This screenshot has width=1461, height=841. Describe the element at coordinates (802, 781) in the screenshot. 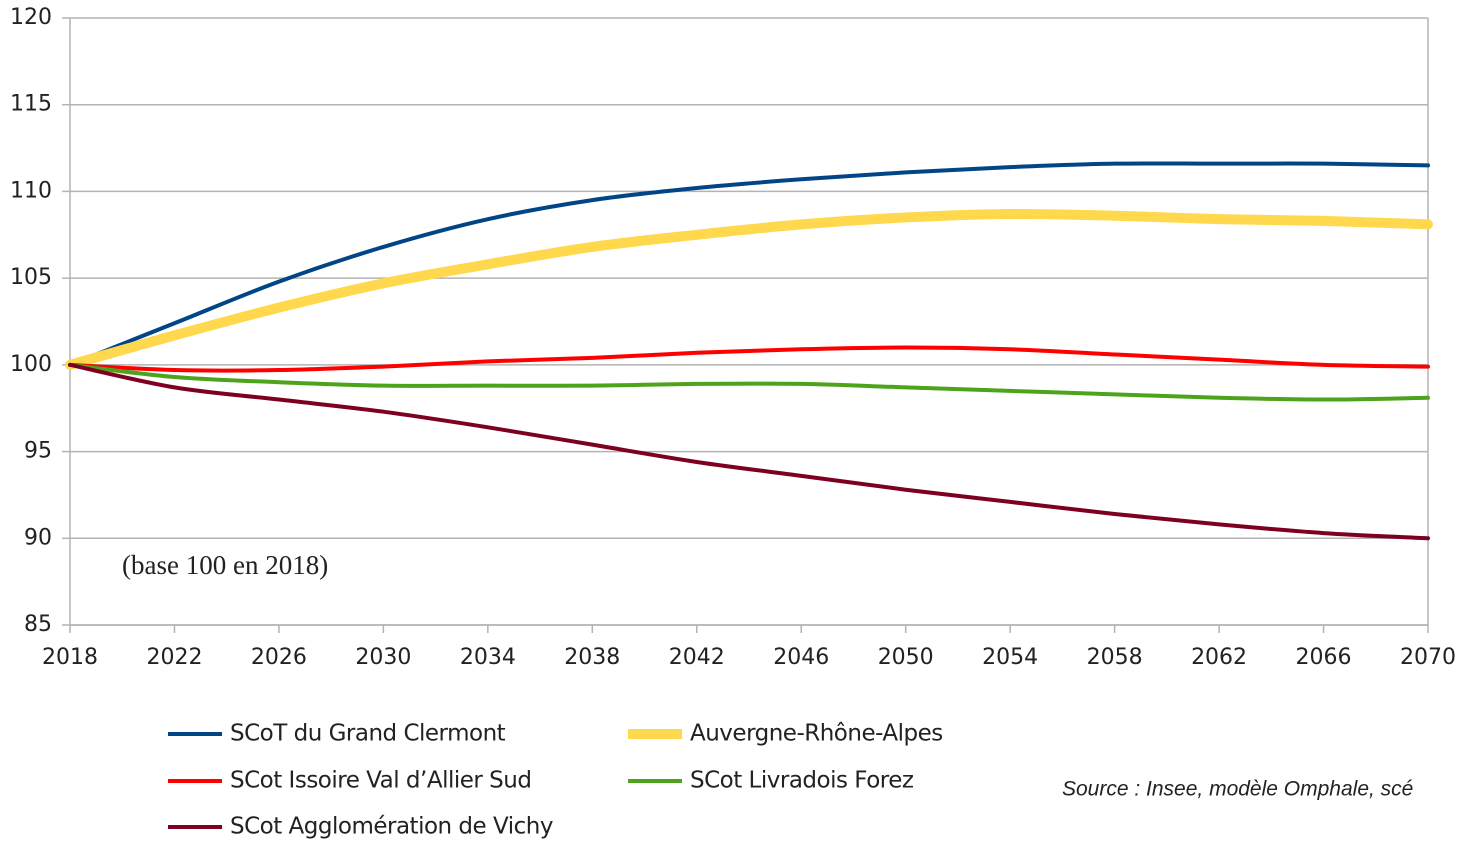

I see `legend-label: SCot Livradois Forez` at that location.